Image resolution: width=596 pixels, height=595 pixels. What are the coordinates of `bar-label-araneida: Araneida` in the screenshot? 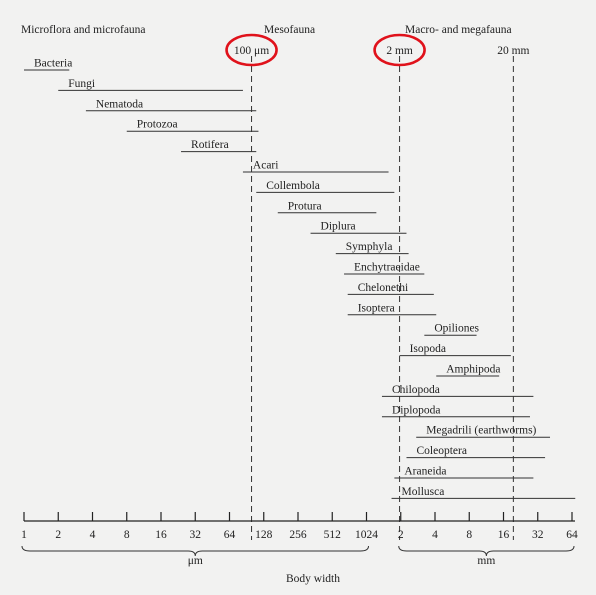 It's located at (425, 472).